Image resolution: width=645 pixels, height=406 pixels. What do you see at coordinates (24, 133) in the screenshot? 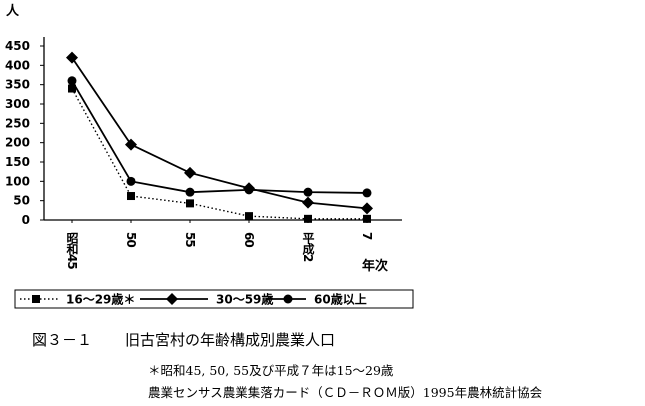
I see `y-ticks: 0 50 100 150 200 250 300 350 400 450` at bounding box center [24, 133].